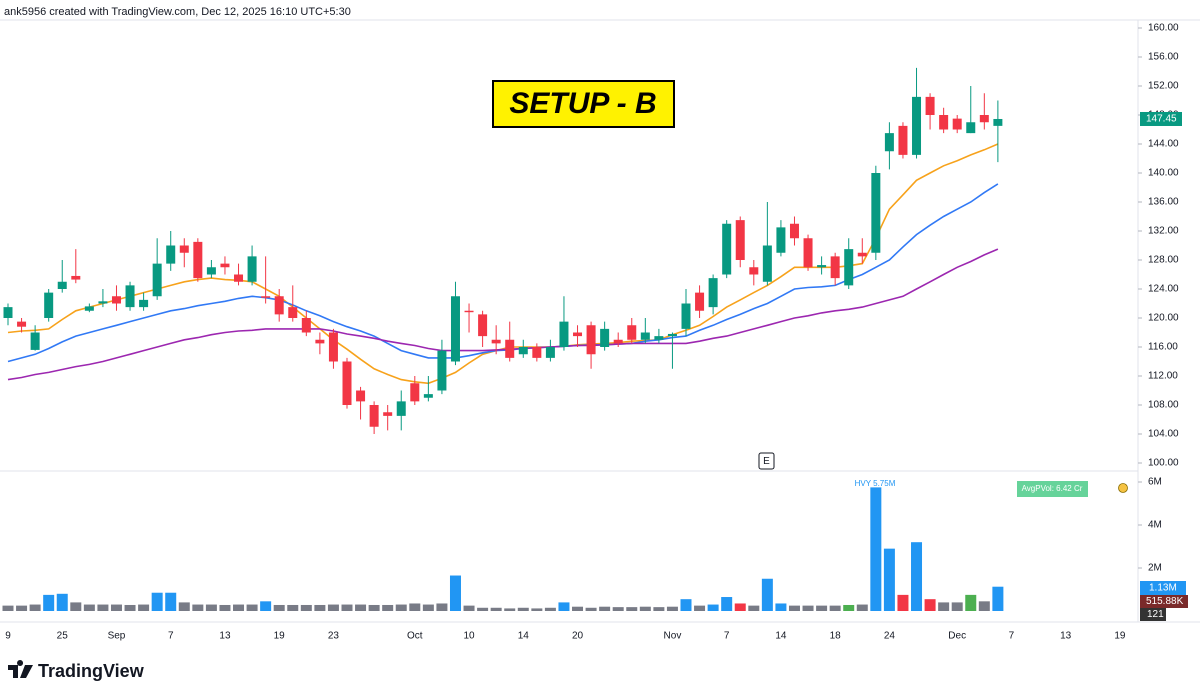 Image resolution: width=1200 pixels, height=696 pixels. I want to click on y-tick-label: 152.00, so click(1163, 86).